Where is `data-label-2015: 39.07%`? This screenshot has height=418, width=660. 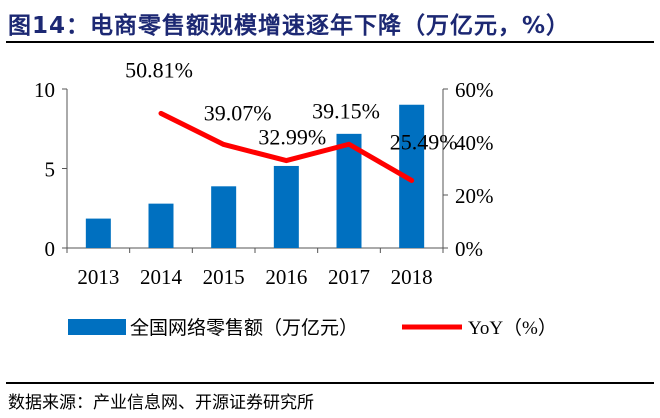 data-label-2015: 39.07% is located at coordinates (238, 112).